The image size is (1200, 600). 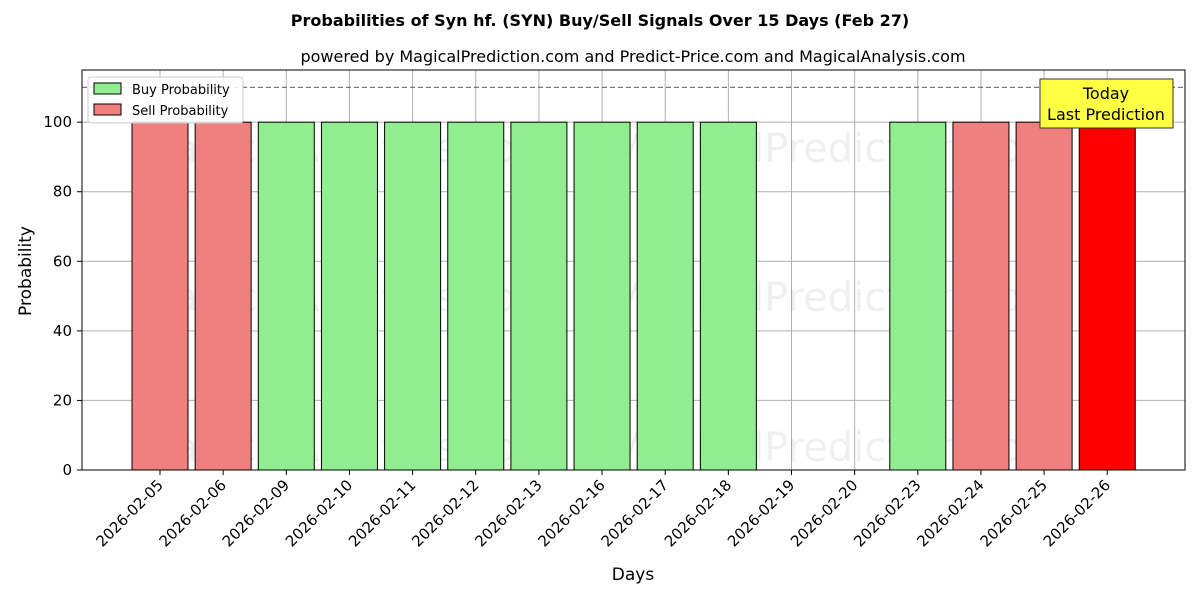 I want to click on legend-swatch-sell, so click(x=107, y=109).